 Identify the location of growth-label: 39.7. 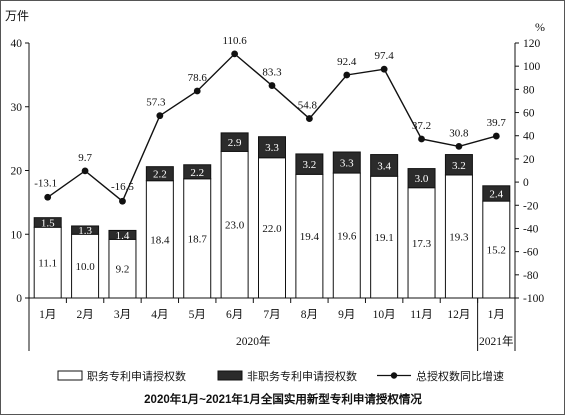
(497, 123).